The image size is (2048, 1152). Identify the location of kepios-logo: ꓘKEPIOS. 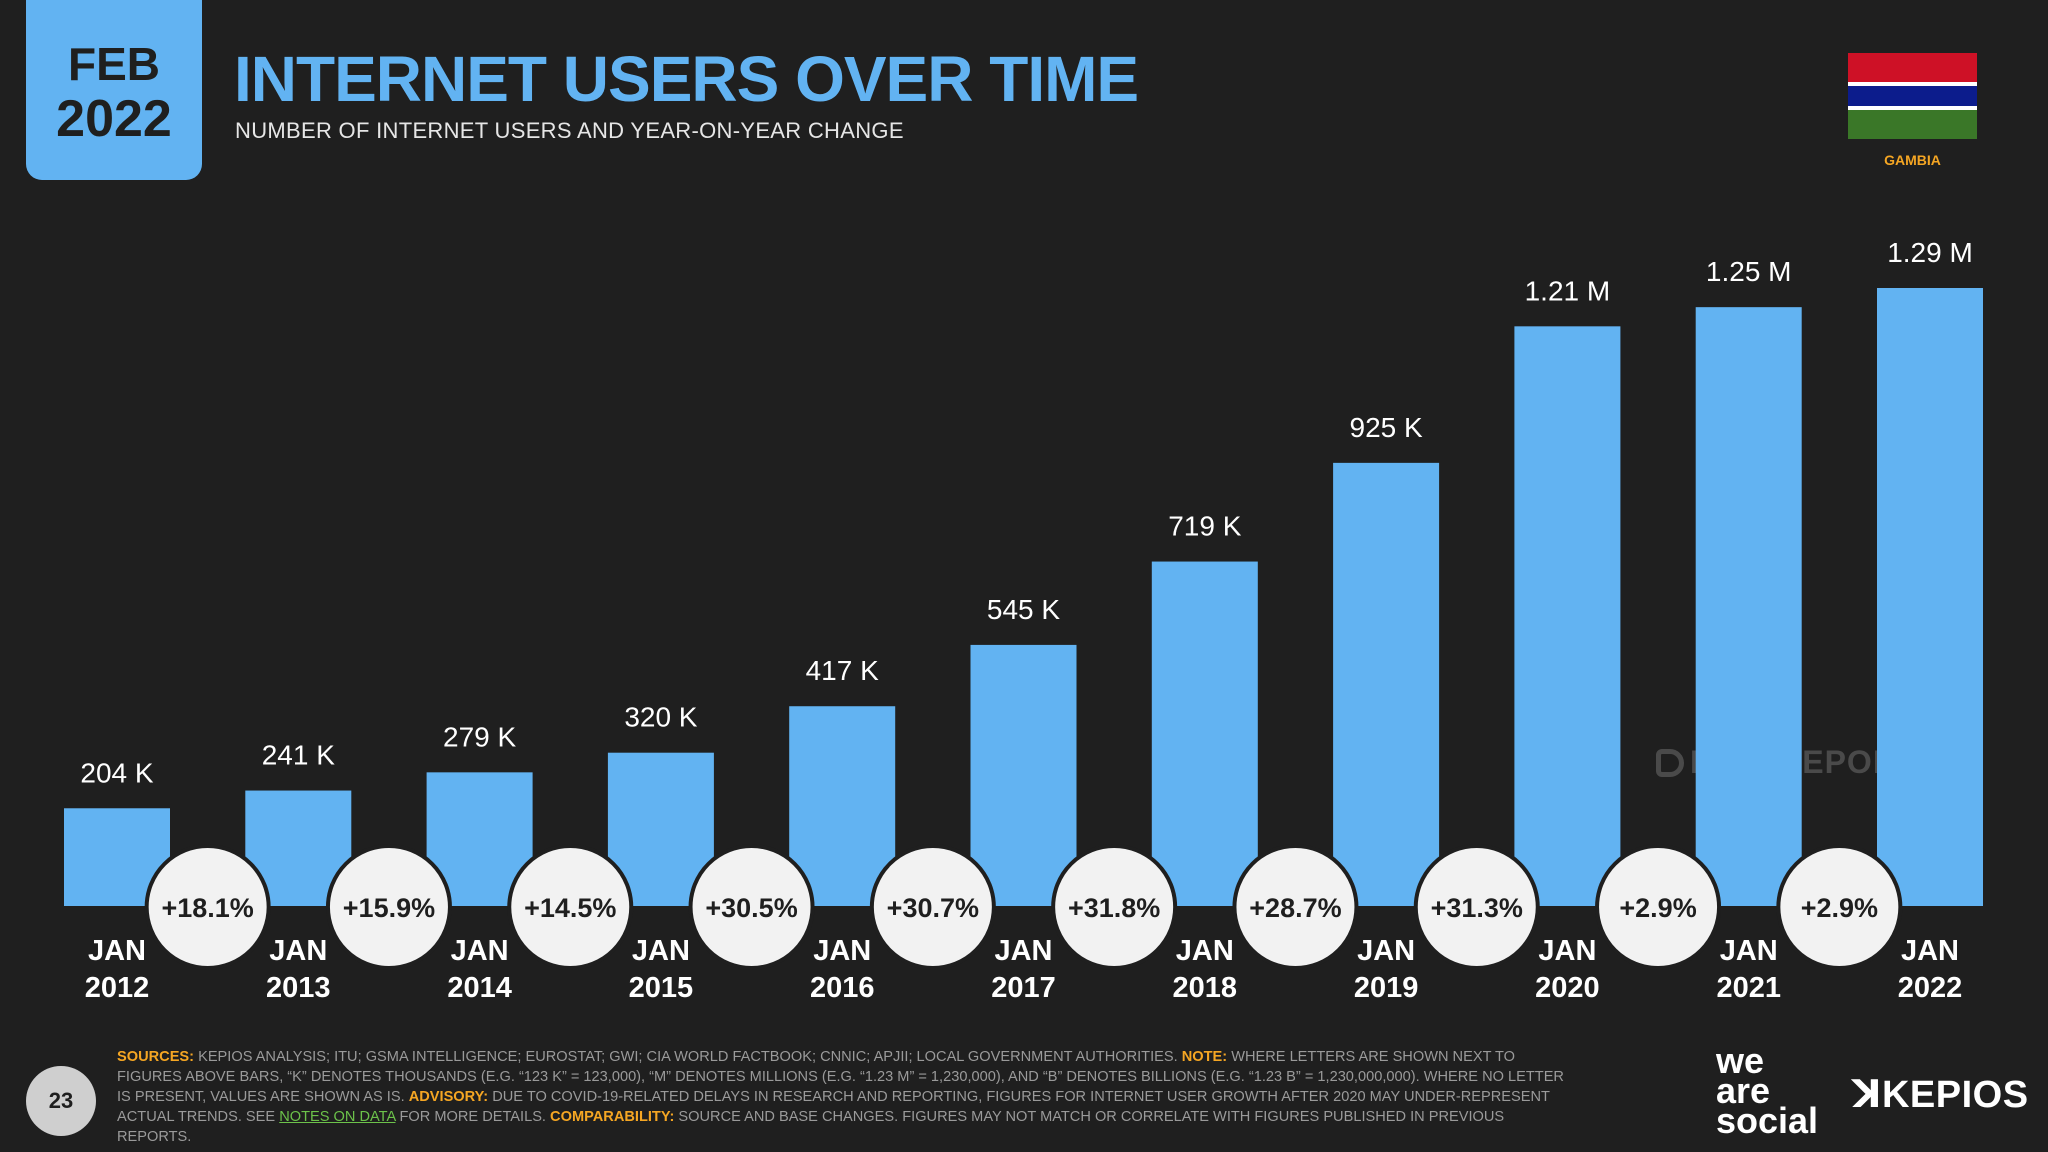
(1940, 1094).